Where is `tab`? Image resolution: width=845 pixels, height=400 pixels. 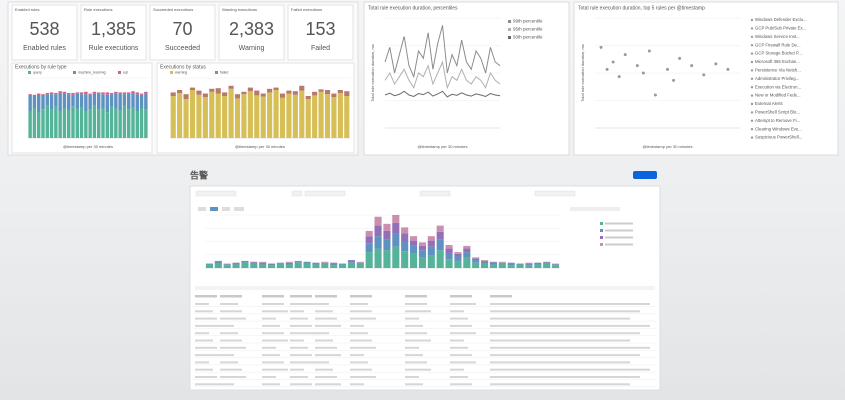 tab is located at coordinates (202, 209).